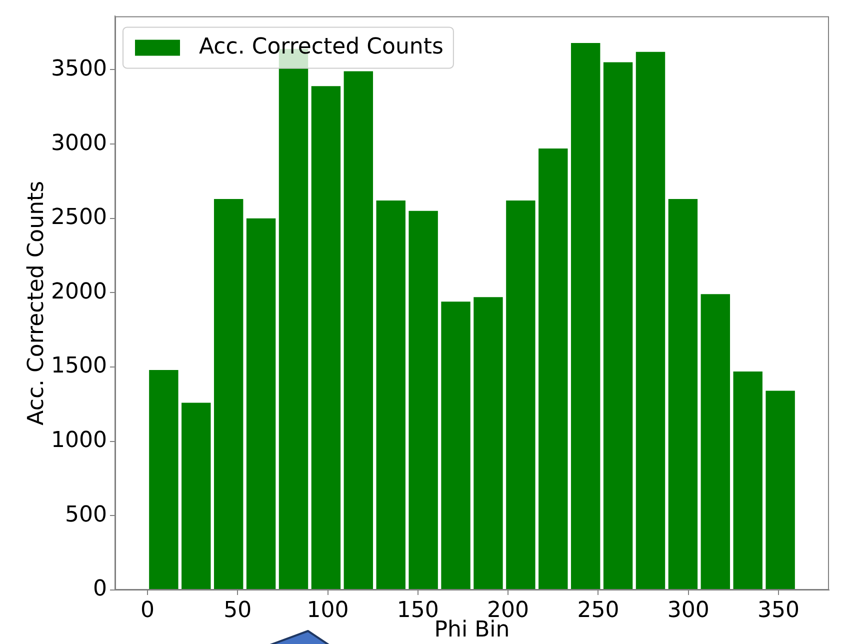 Image resolution: width=845 pixels, height=644 pixels. I want to click on x-tick-label: 50, so click(238, 610).